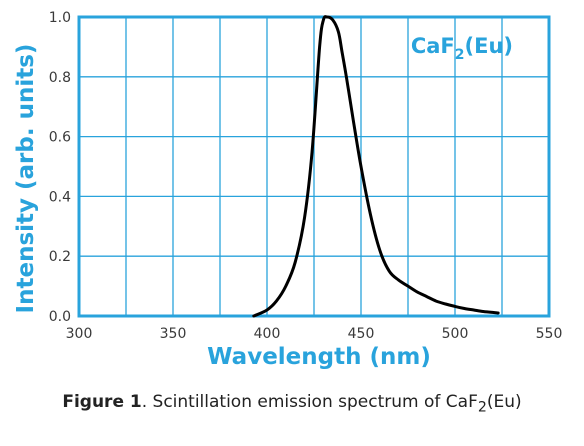 The height and width of the screenshot is (446, 584). Describe the element at coordinates (60, 78) in the screenshot. I see `y-tick-label: 0.8` at that location.